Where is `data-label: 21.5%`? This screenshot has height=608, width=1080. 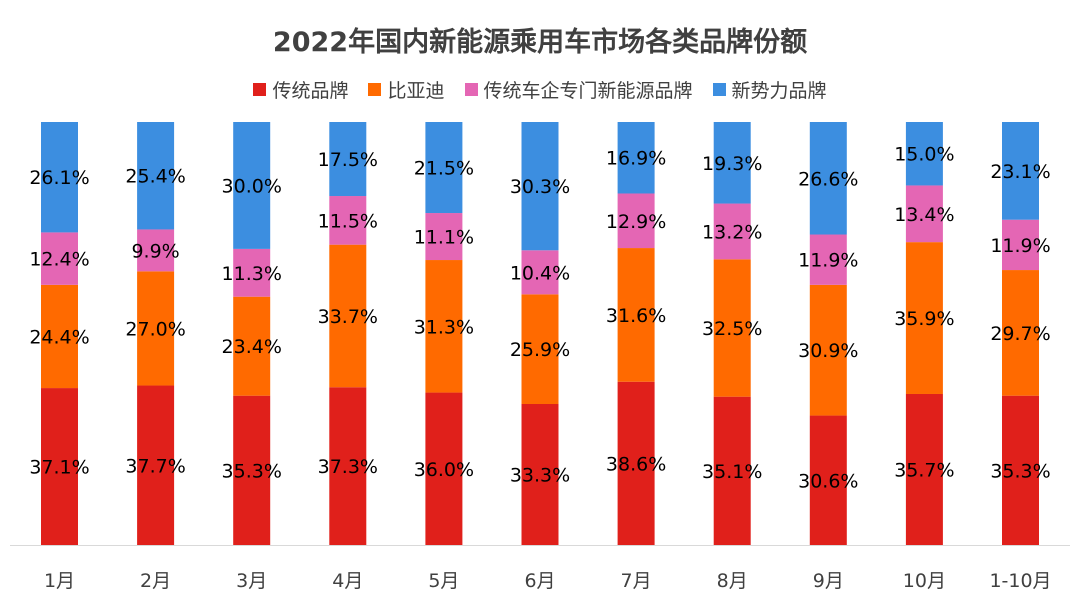 data-label: 21.5% is located at coordinates (444, 169).